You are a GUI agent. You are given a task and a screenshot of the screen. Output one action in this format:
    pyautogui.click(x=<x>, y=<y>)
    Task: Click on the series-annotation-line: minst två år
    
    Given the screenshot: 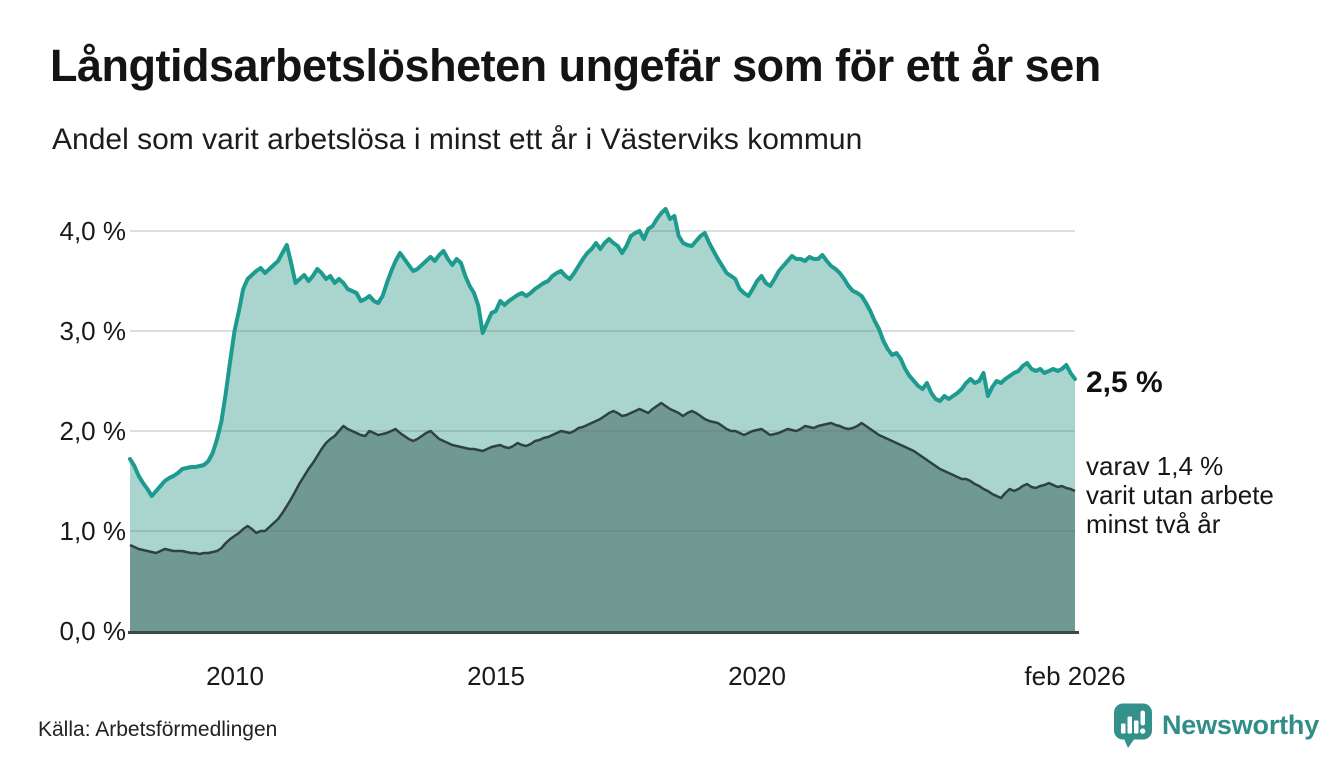 What is the action you would take?
    pyautogui.click(x=1153, y=524)
    